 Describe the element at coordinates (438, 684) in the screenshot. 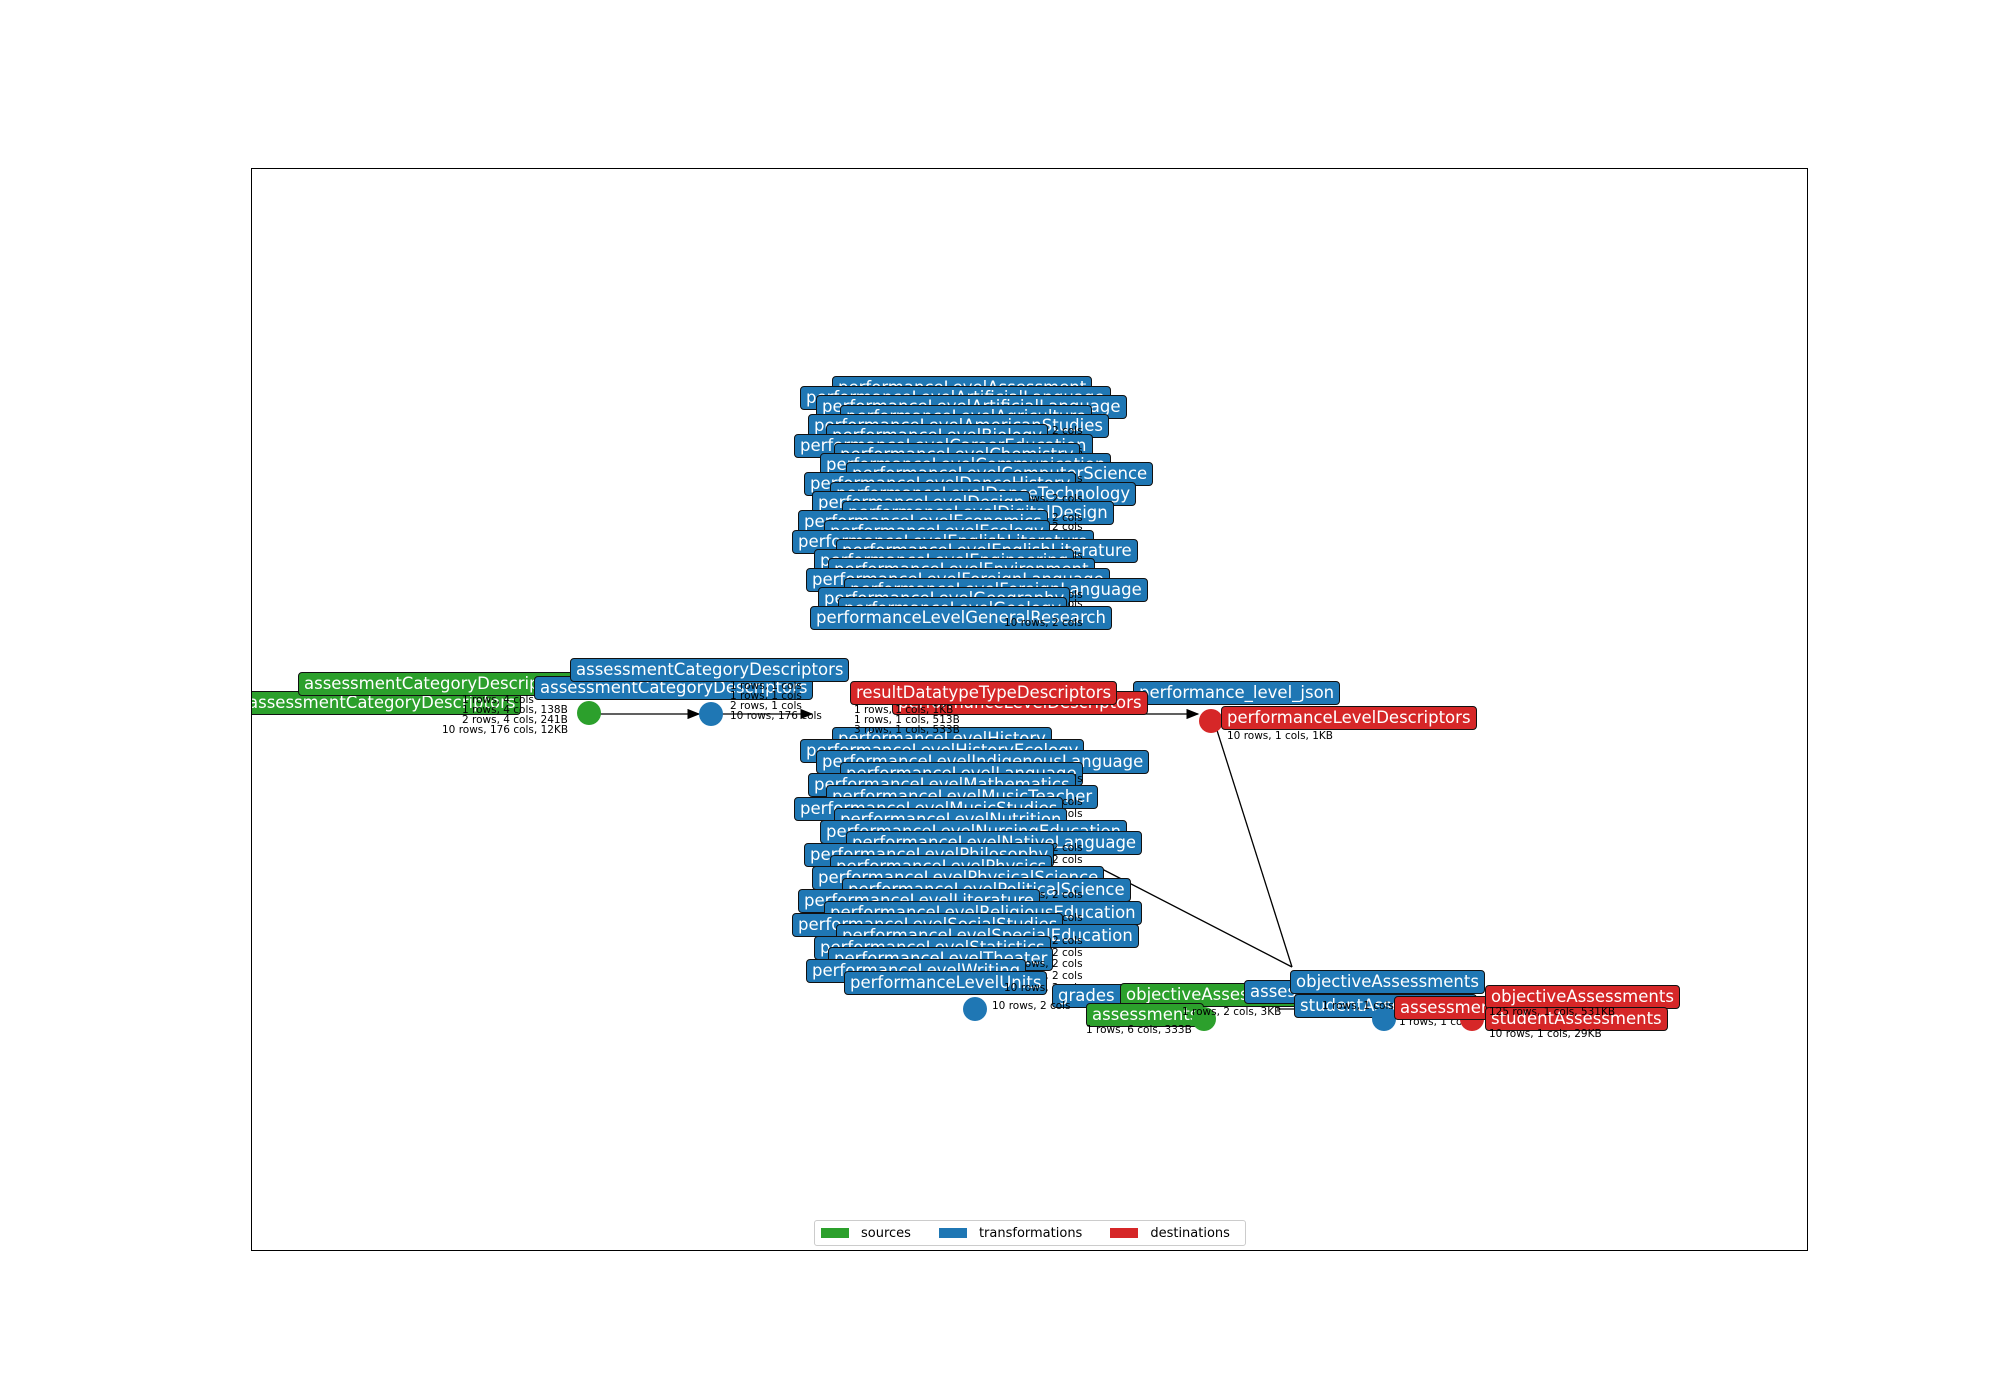

I see `source-node: assessmentCategoryDescriptors` at that location.